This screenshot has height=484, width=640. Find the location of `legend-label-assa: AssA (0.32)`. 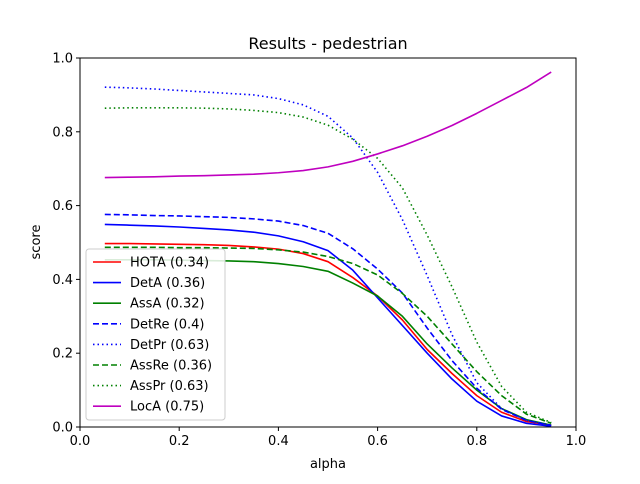

legend-label-assa: AssA (0.32) is located at coordinates (167, 304).